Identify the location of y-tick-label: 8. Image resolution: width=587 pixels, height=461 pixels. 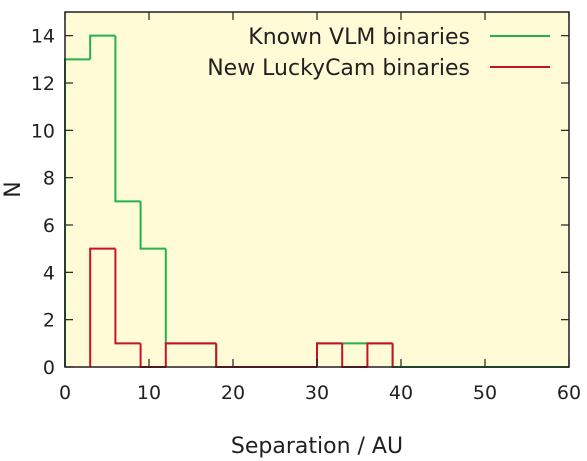
(49, 179).